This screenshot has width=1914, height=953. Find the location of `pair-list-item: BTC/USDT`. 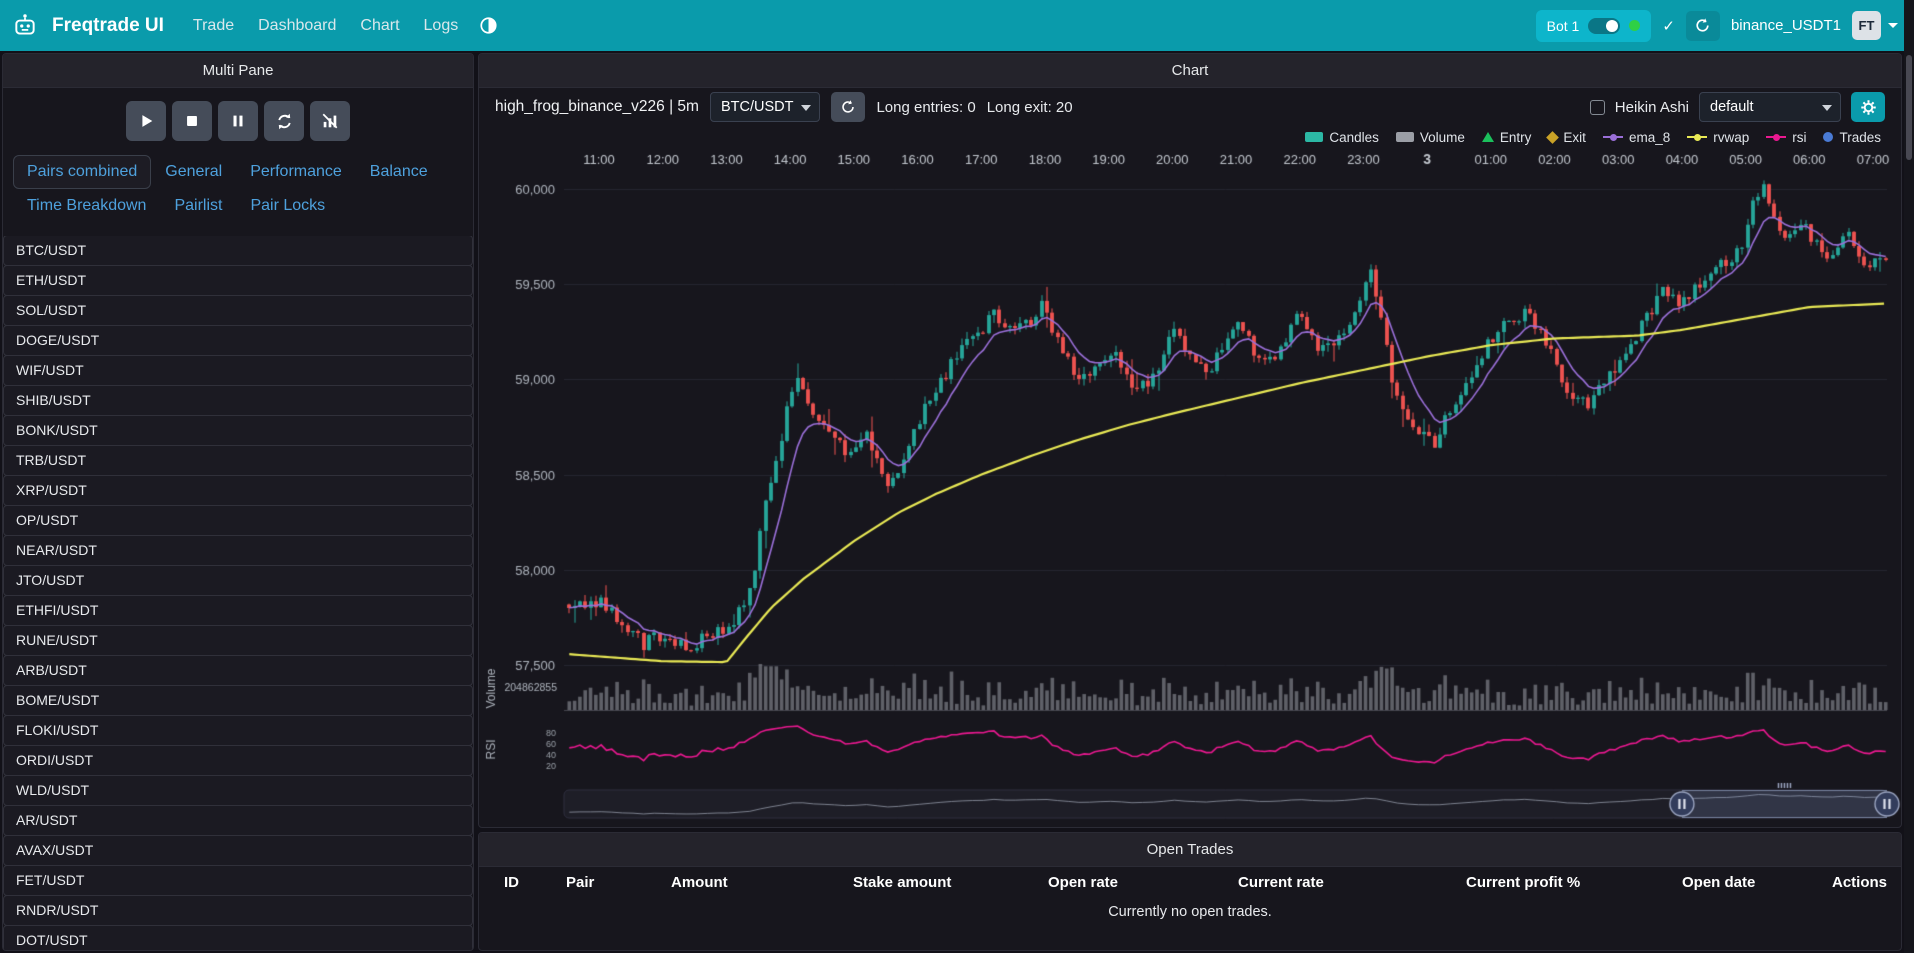

pair-list-item: BTC/USDT is located at coordinates (238, 251).